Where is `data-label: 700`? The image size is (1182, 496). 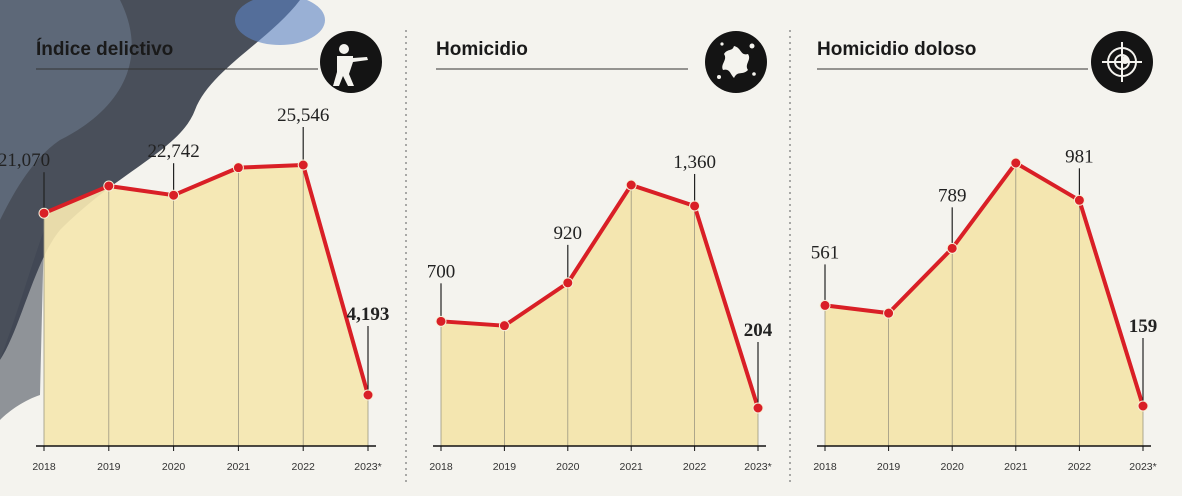
data-label: 700 is located at coordinates (441, 271).